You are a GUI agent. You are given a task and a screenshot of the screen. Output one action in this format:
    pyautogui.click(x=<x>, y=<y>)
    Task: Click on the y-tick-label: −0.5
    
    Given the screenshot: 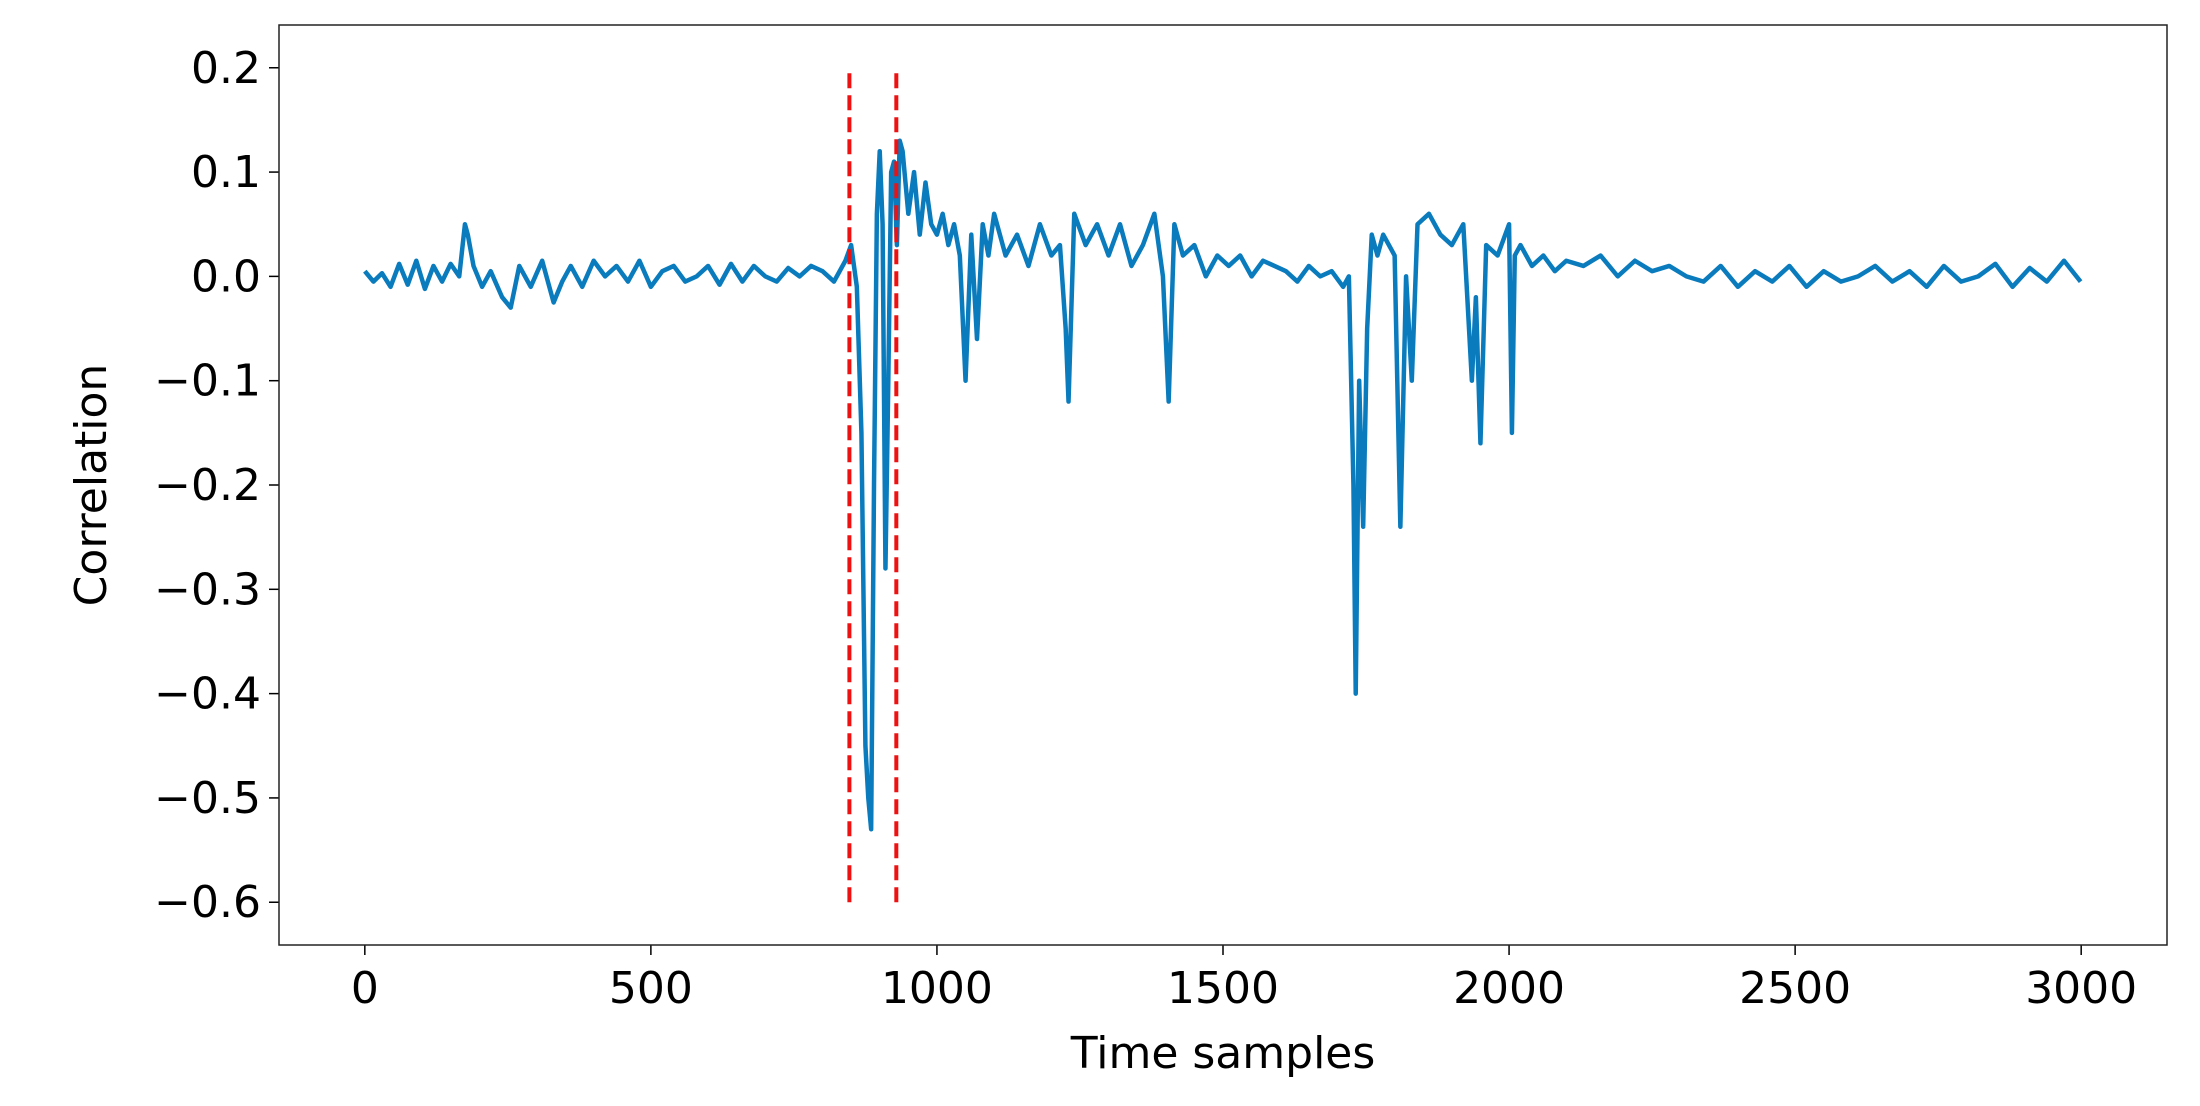 What is the action you would take?
    pyautogui.click(x=207, y=798)
    